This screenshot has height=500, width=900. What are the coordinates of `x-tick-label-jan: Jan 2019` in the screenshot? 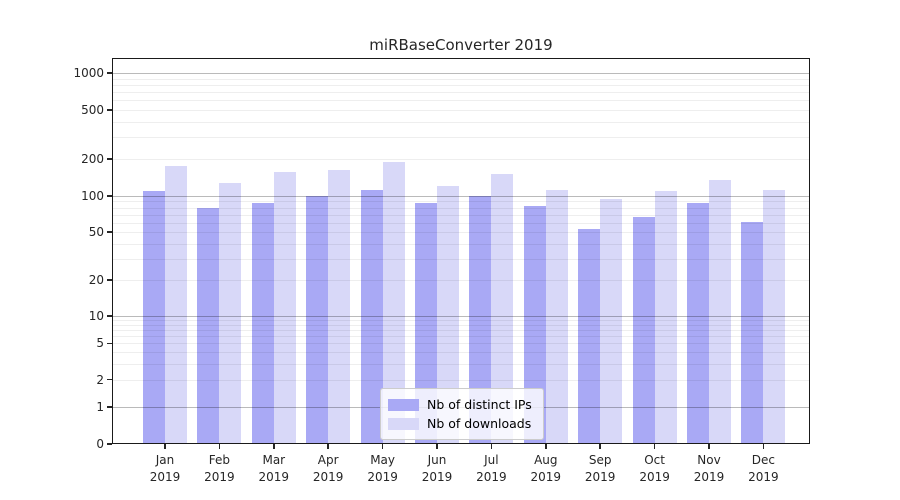 It's located at (165, 468).